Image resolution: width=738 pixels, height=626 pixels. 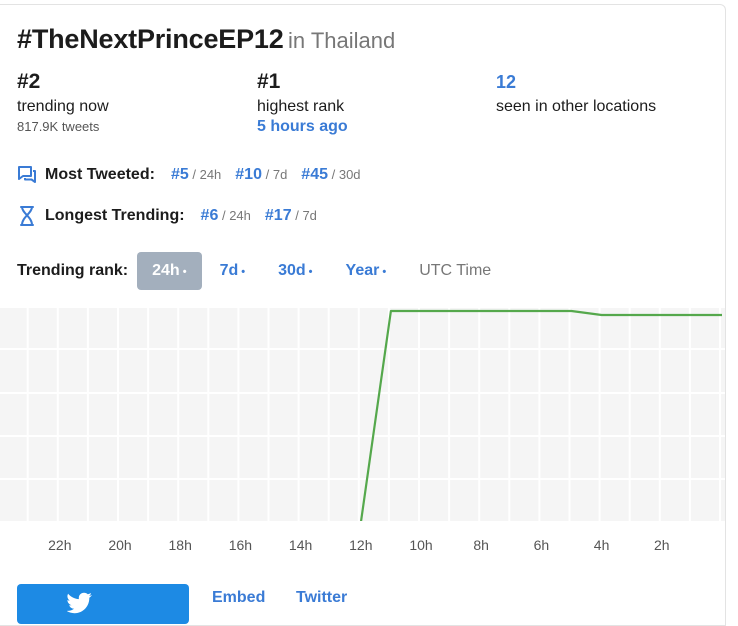 I want to click on longest-trending-row: Longest Trending: #6 / 24h #17 / 7d, so click(x=174, y=216).